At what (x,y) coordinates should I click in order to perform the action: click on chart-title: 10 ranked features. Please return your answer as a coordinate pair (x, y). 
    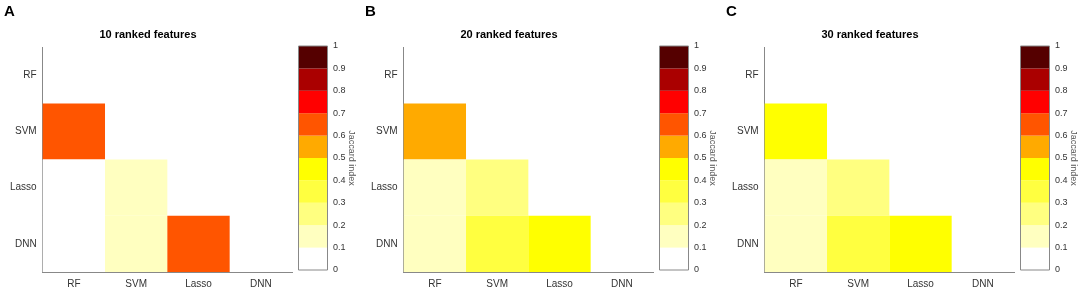
    Looking at the image, I should click on (148, 33).